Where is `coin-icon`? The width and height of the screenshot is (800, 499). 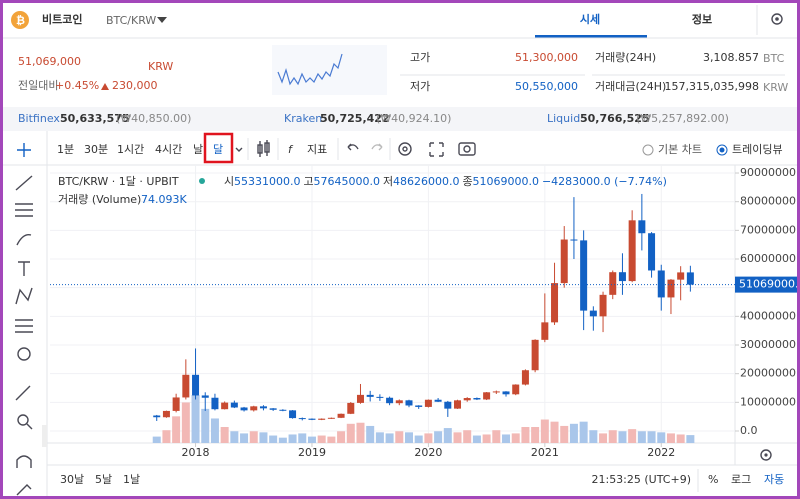 coin-icon is located at coordinates (20, 20).